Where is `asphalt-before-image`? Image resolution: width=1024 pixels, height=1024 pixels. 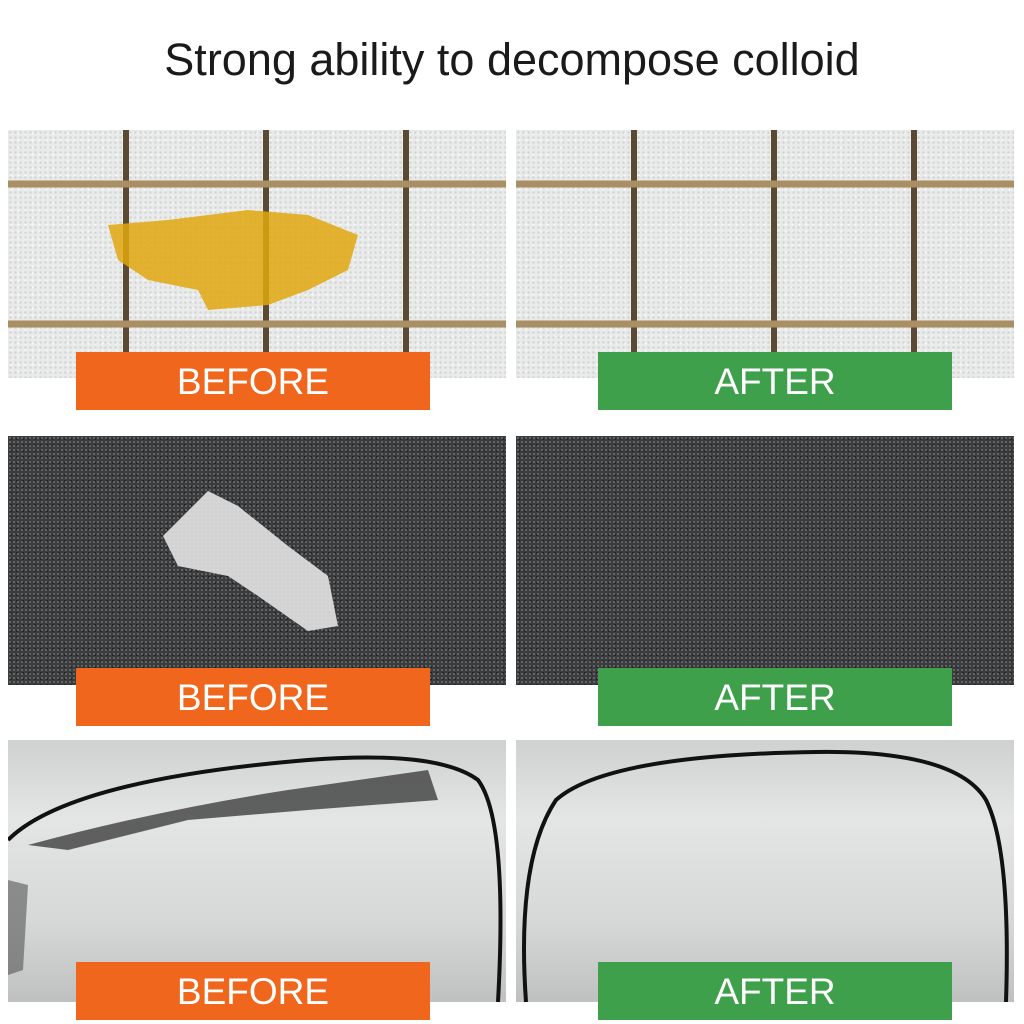 asphalt-before-image is located at coordinates (257, 560).